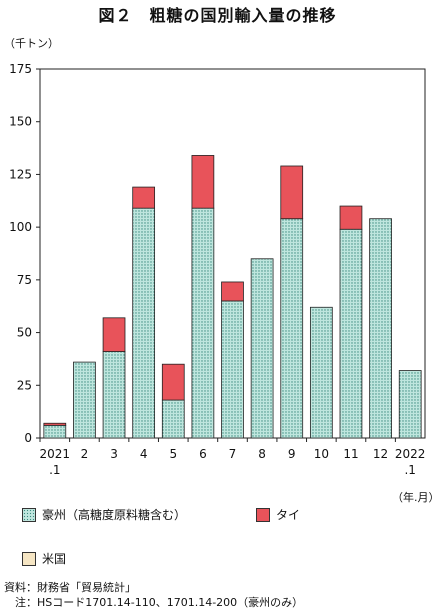 The height and width of the screenshot is (613, 435). What do you see at coordinates (321, 454) in the screenshot?
I see `x-tick-label: 10` at bounding box center [321, 454].